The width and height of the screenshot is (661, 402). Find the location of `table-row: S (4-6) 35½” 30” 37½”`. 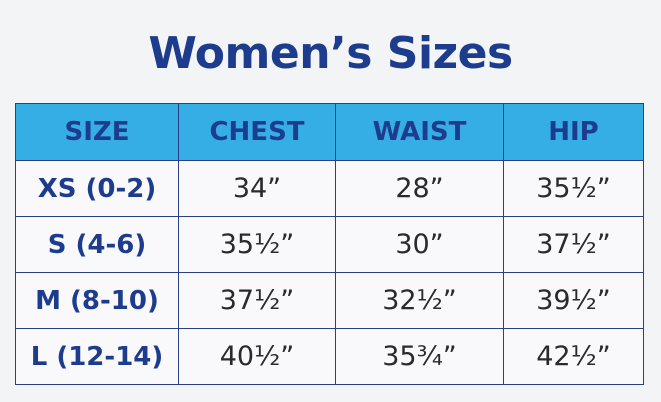

table-row: S (4-6) 35½” 30” 37½” is located at coordinates (329, 244).